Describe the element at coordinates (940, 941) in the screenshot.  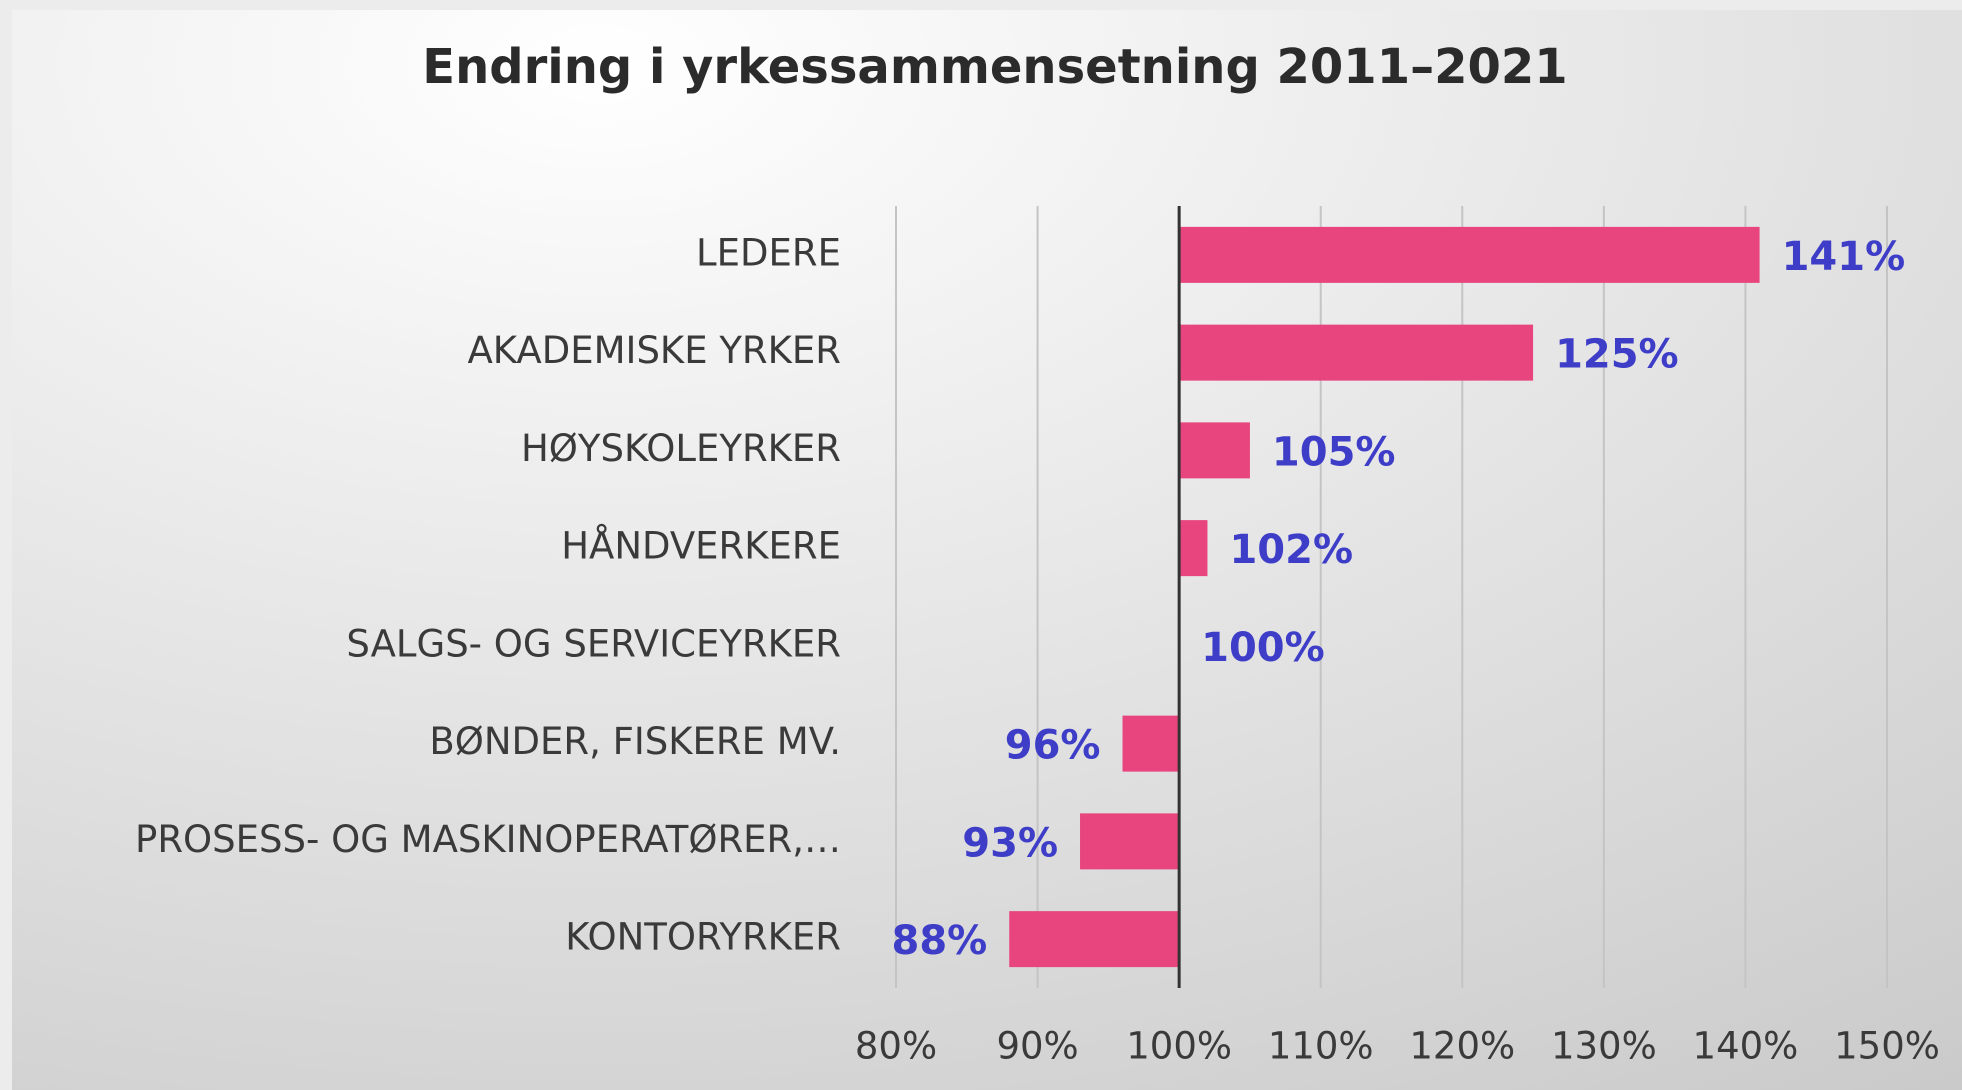
I see `data-label: 88%` at that location.